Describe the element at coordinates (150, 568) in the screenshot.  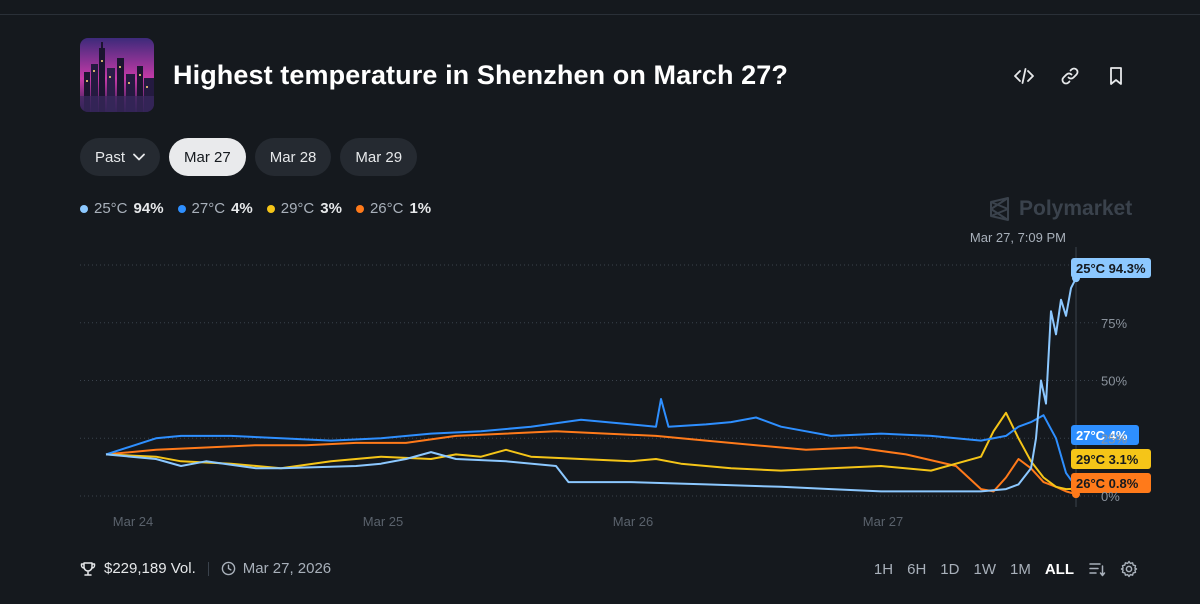
I see `volume: $229,189 Vol.` at that location.